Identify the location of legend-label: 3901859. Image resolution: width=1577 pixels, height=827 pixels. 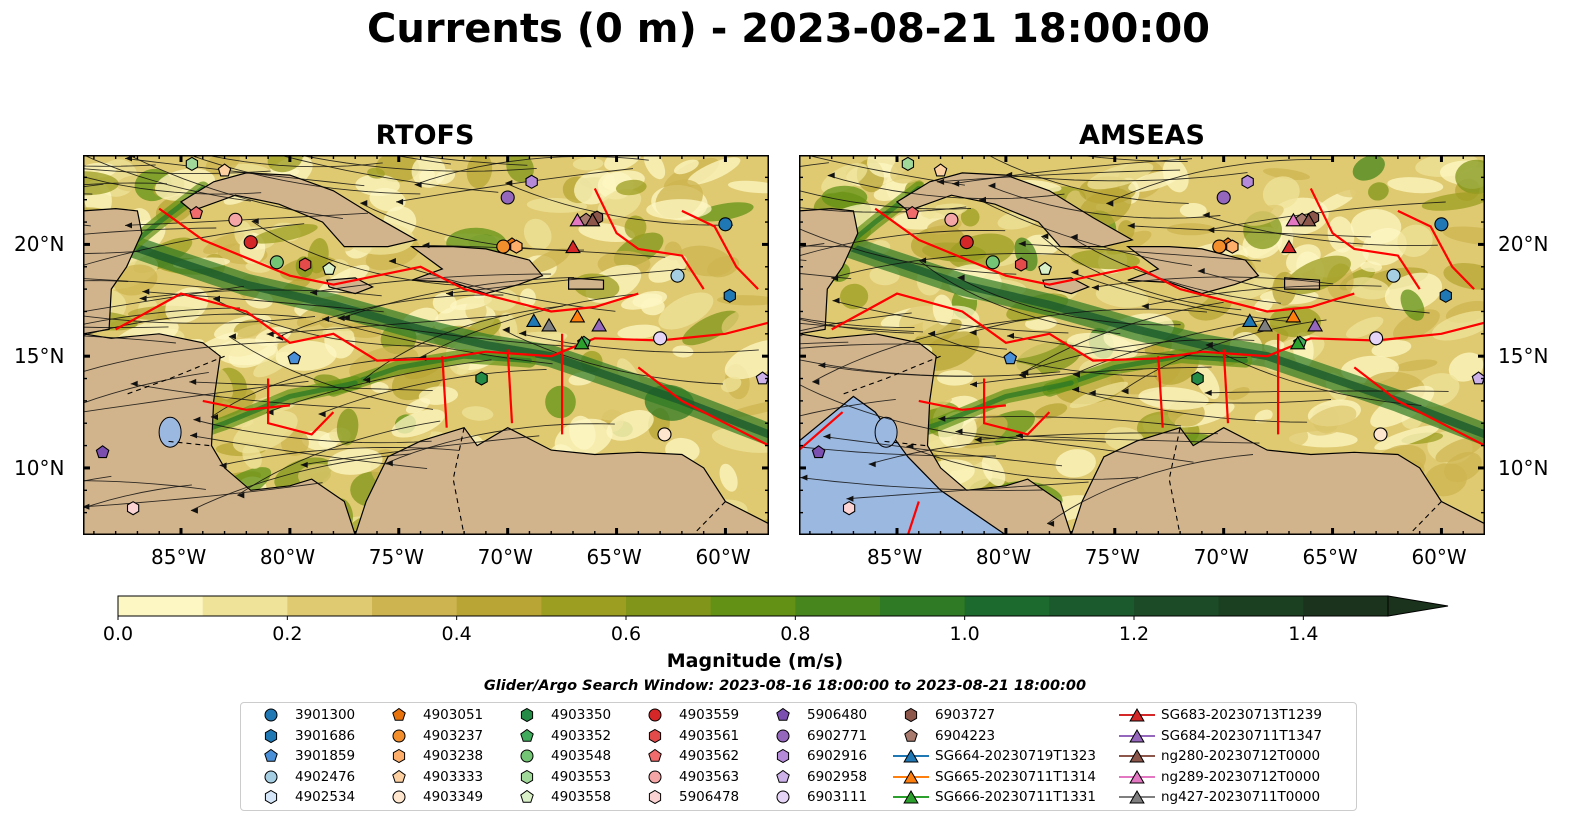
(325, 756).